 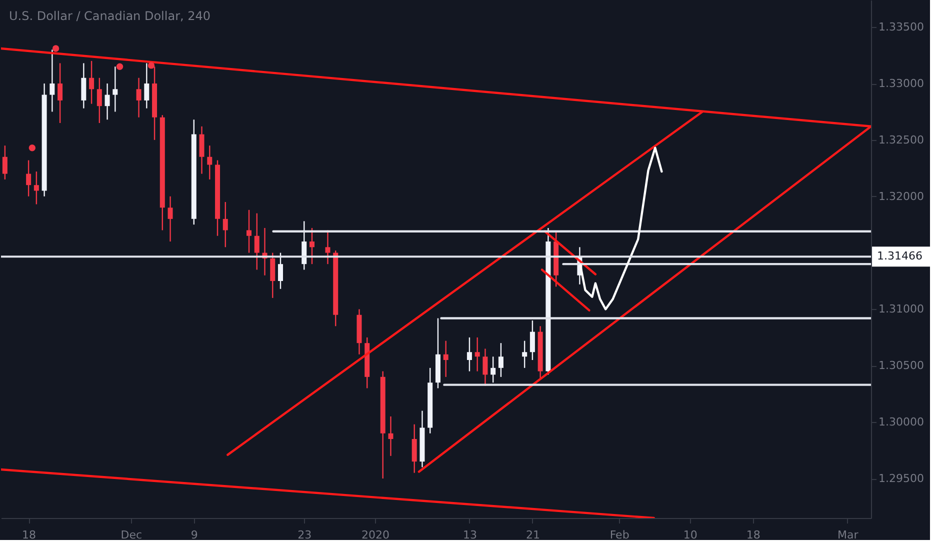 I want to click on x-tick-label: 21, so click(x=533, y=535).